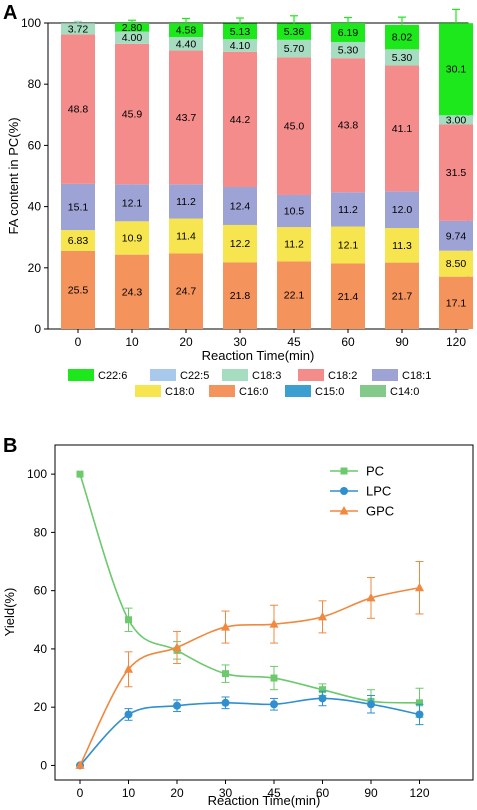 Image resolution: width=477 pixels, height=810 pixels. I want to click on panel-a-x-tick-label: 90, so click(402, 342).